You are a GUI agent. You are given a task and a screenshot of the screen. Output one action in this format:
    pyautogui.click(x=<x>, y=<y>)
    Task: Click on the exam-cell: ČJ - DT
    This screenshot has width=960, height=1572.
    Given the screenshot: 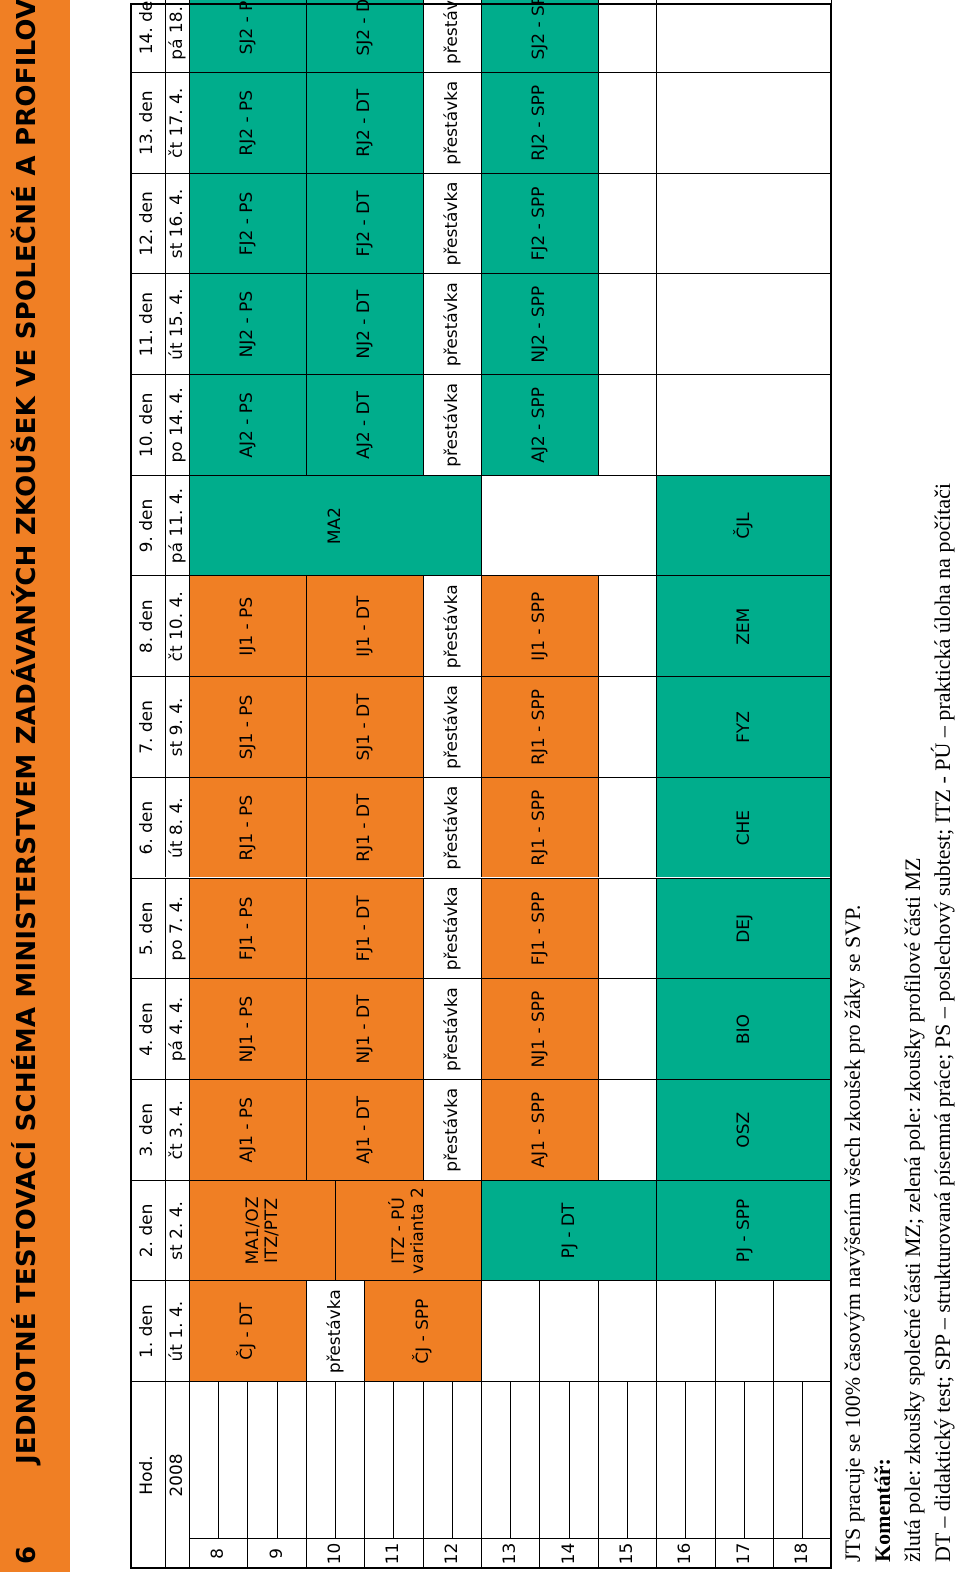 What is the action you would take?
    pyautogui.click(x=248, y=1330)
    